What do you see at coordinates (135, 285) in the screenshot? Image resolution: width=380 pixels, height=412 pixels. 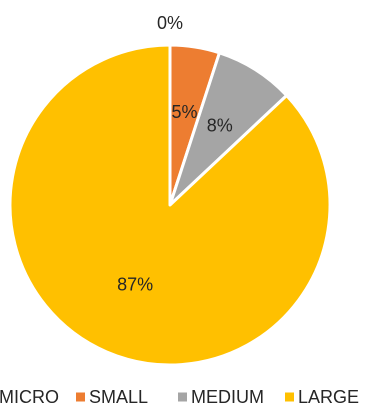 I see `data-label-large: 87%` at bounding box center [135, 285].